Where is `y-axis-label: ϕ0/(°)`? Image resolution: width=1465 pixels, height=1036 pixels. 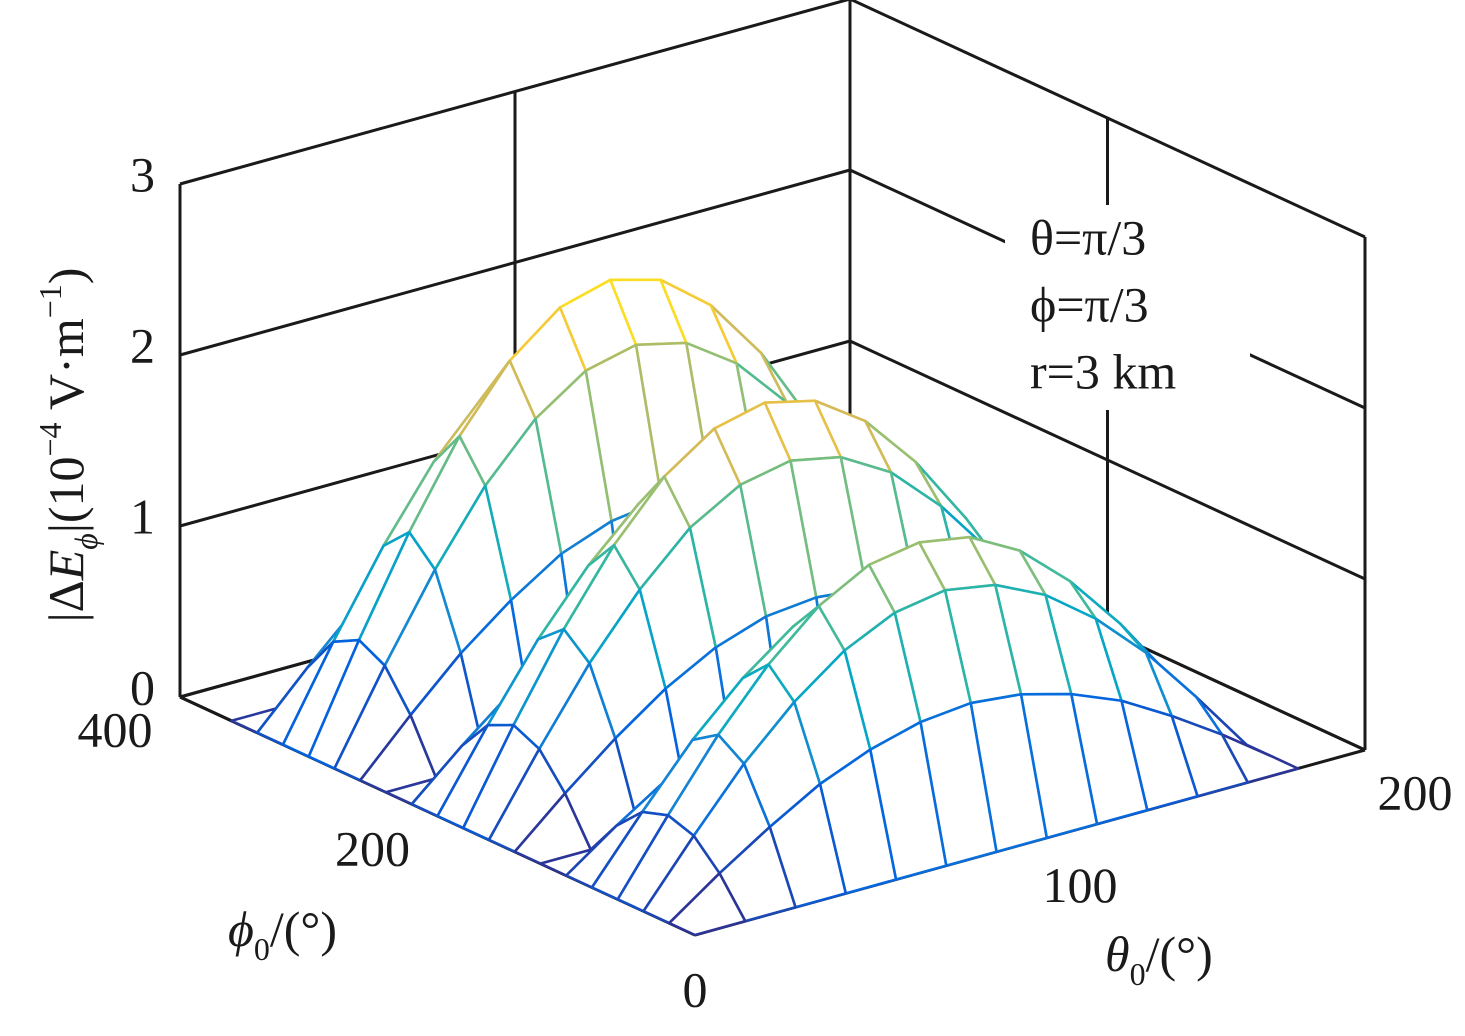
y-axis-label: ϕ0/(°) is located at coordinates (282, 934).